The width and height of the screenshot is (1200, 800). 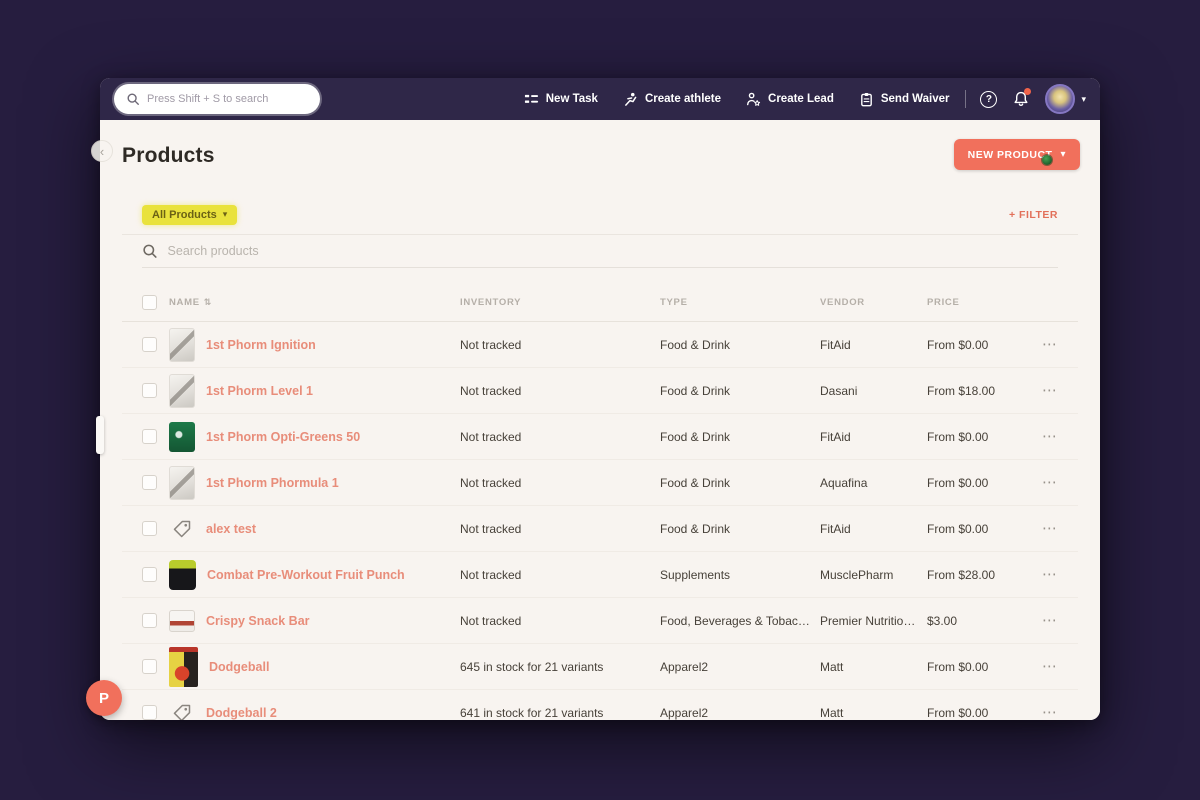 I want to click on all-products-filter-chip: All Products ▾, so click(x=190, y=214).